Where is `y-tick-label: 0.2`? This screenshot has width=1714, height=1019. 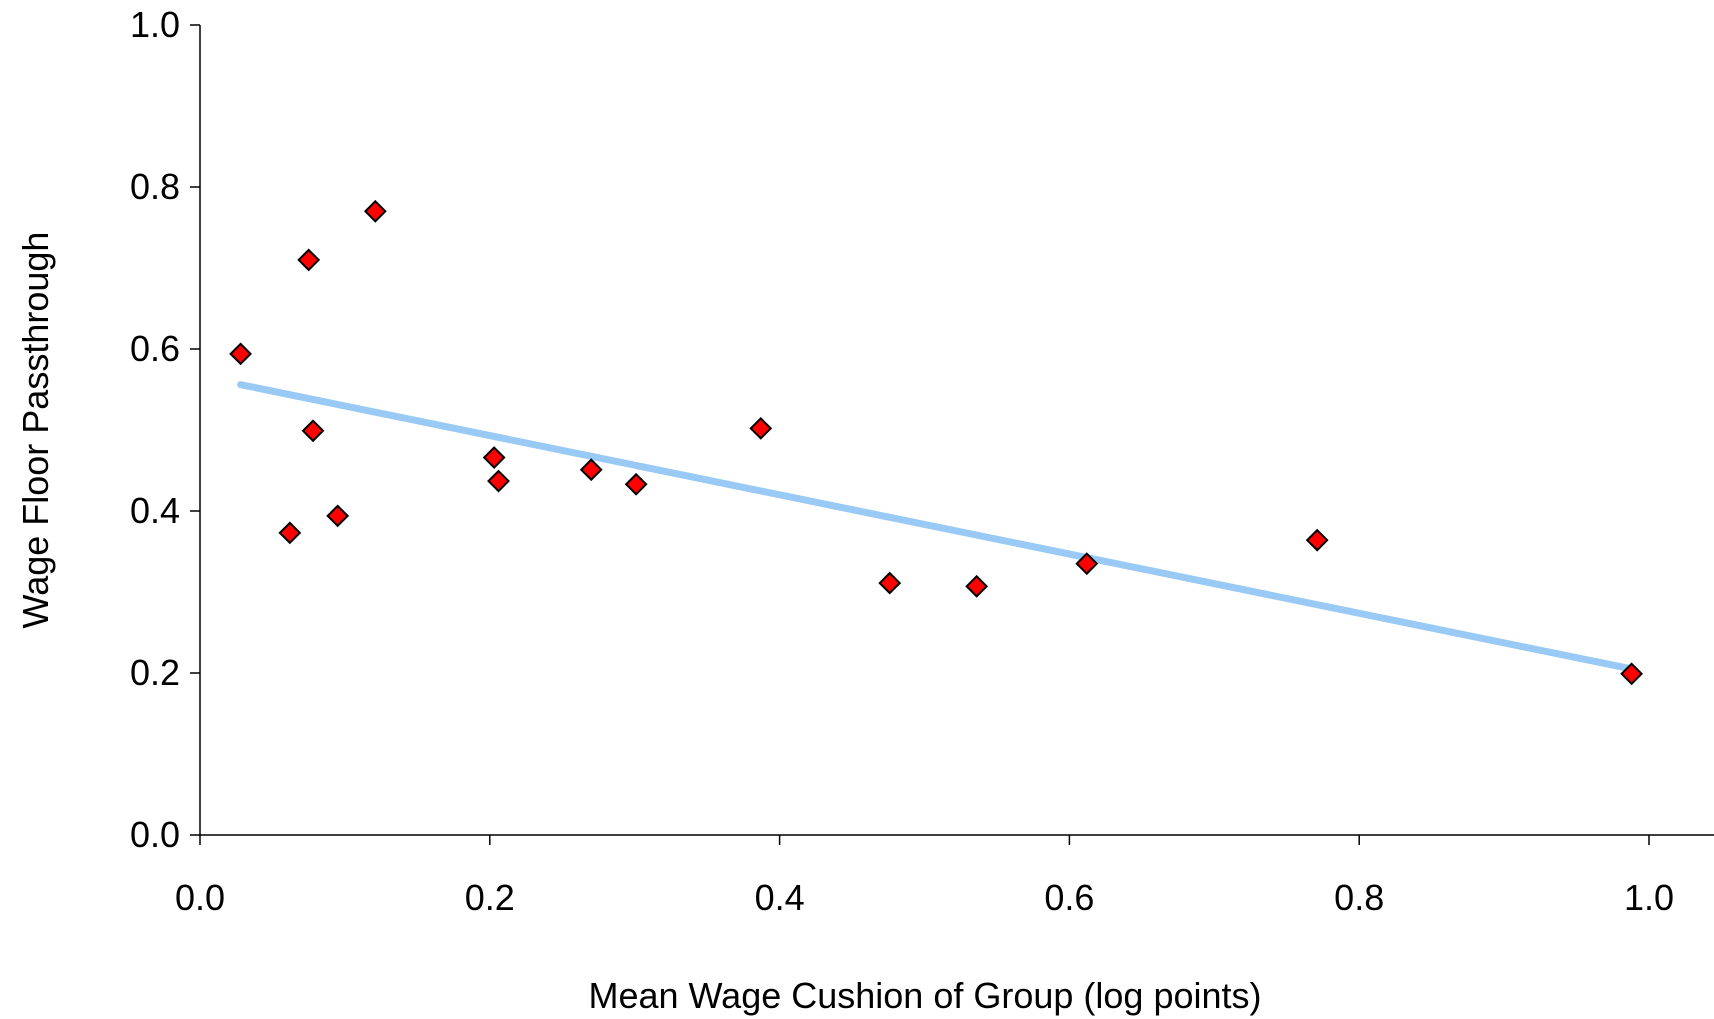 y-tick-label: 0.2 is located at coordinates (155, 672).